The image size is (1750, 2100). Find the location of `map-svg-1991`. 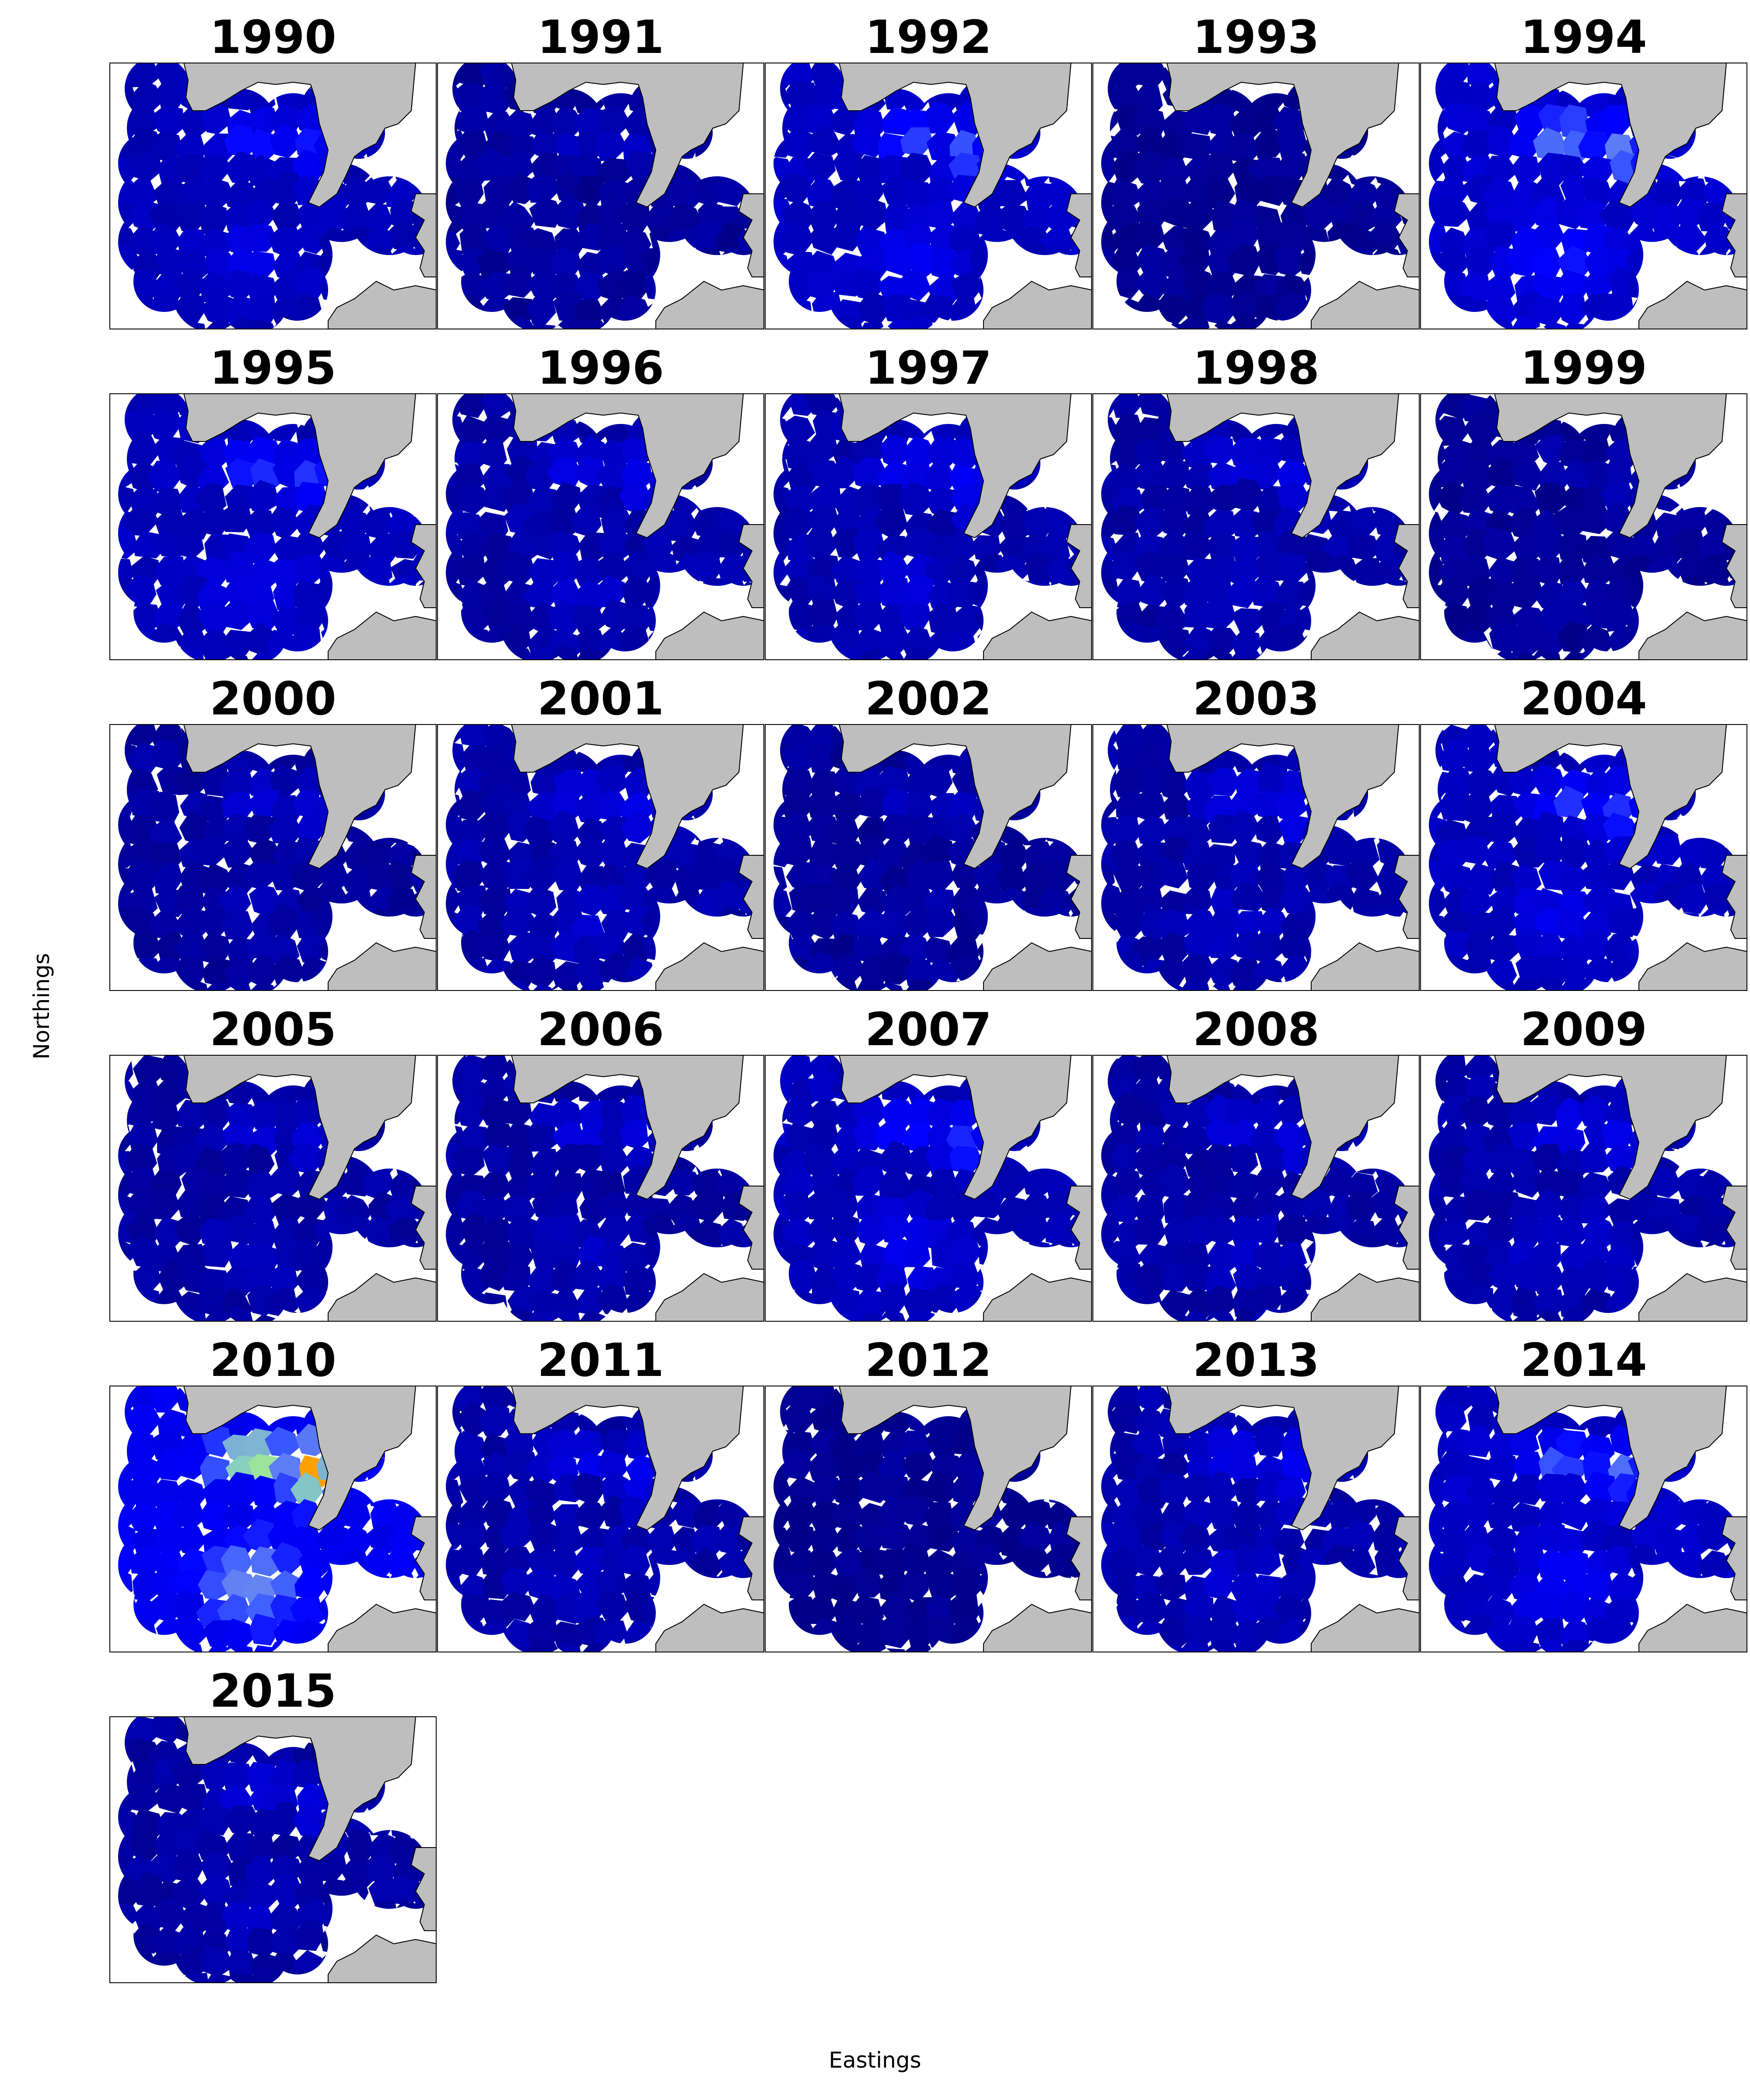

map-svg-1991 is located at coordinates (600, 196).